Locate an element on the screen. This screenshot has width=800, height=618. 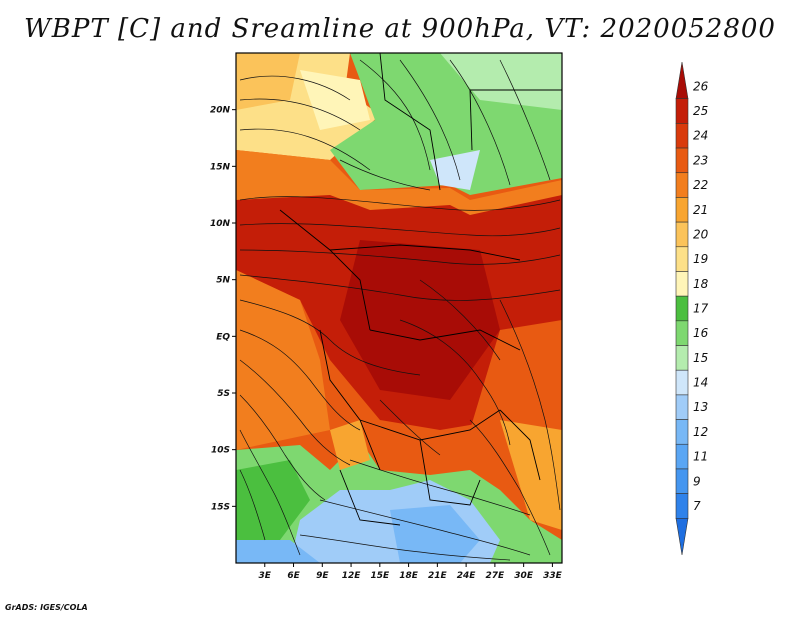
colorbar-label: 14 is located at coordinates (700, 383).